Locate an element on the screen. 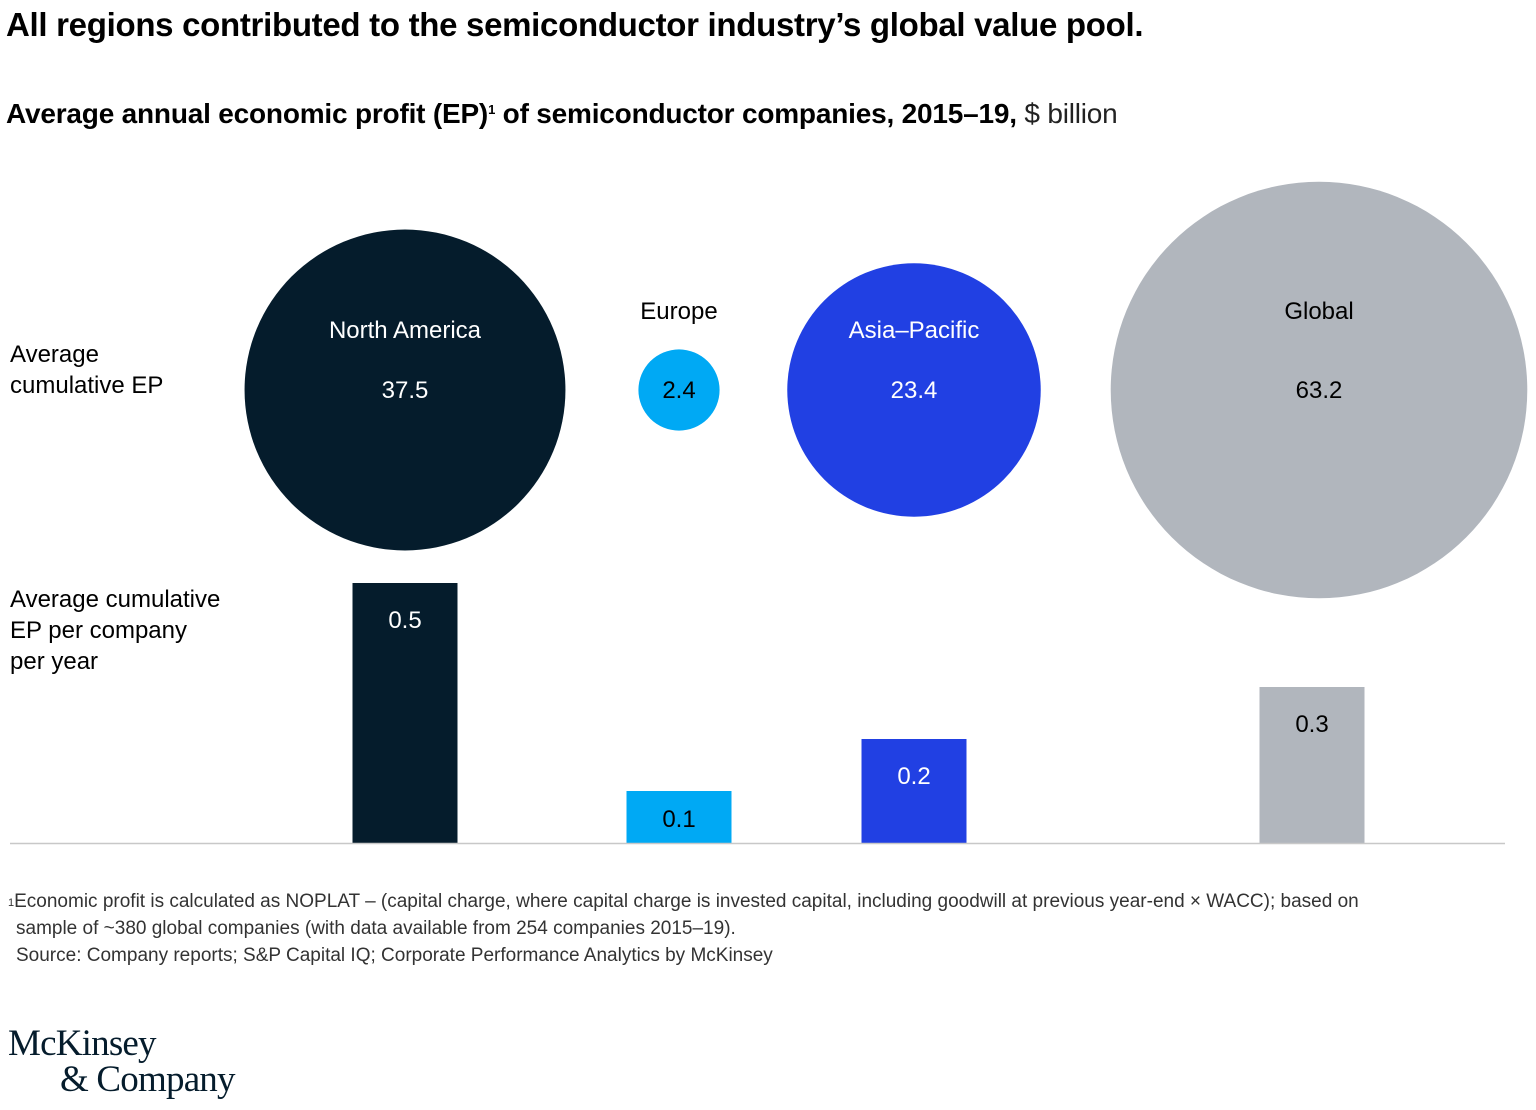  bubble-value-label: 2.4 is located at coordinates (678, 390).